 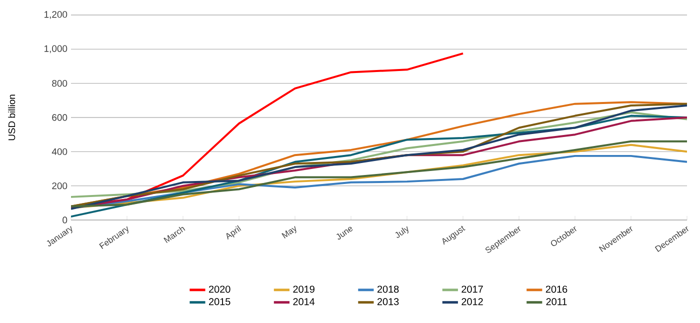 I want to click on legend-label: 2017, so click(x=472, y=289).